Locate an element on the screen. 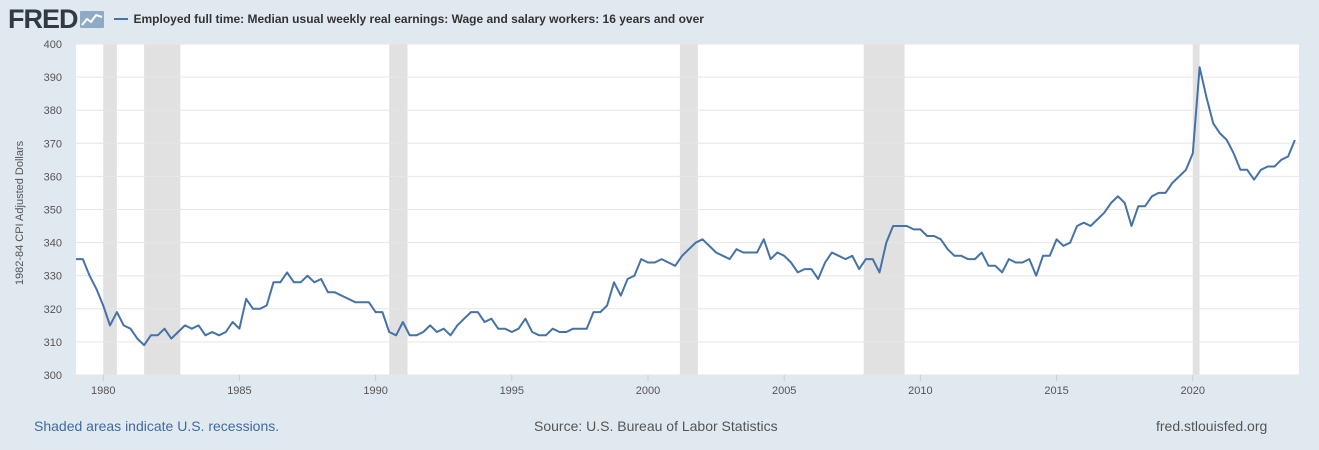 This screenshot has width=1319, height=450. y-tick-label: 390 is located at coordinates (53, 78).